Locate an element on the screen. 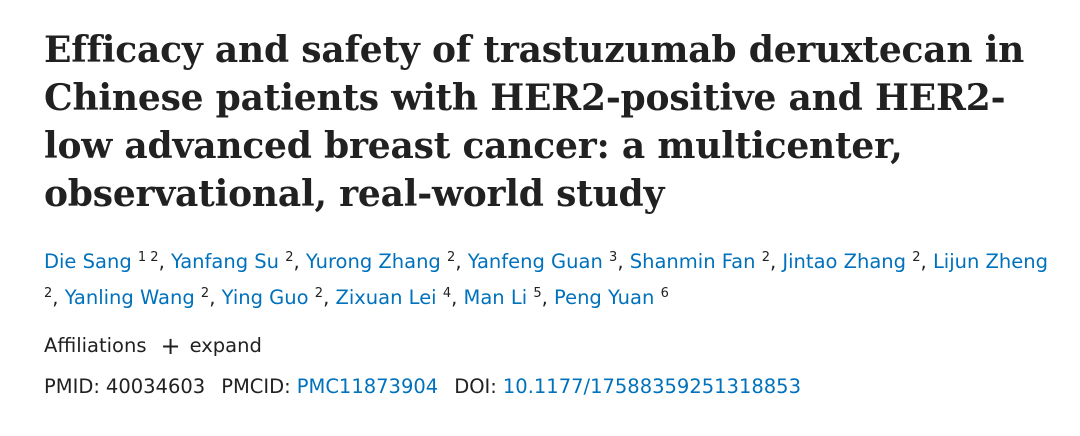  author-link: Yanling Wang is located at coordinates (129, 297).